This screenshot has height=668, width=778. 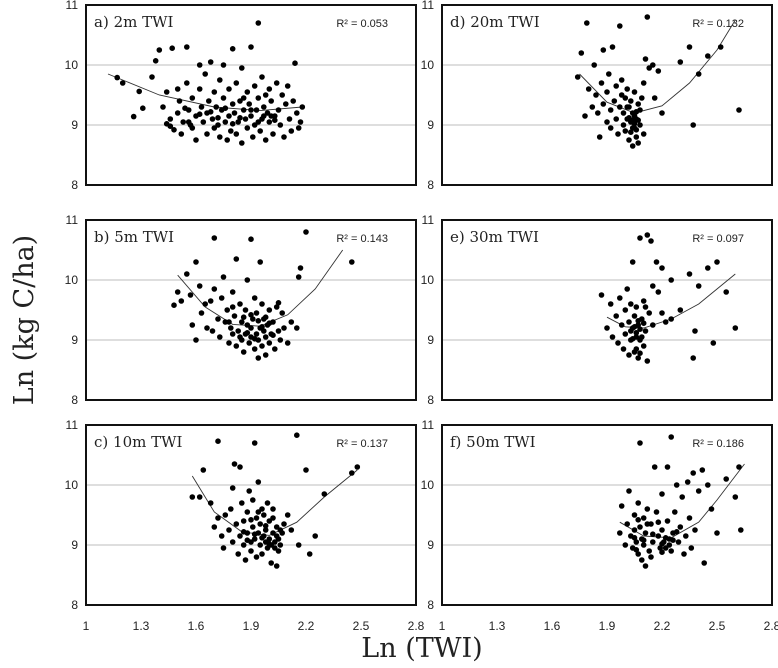 What do you see at coordinates (442, 626) in the screenshot?
I see `x-tick-label: 1` at bounding box center [442, 626].